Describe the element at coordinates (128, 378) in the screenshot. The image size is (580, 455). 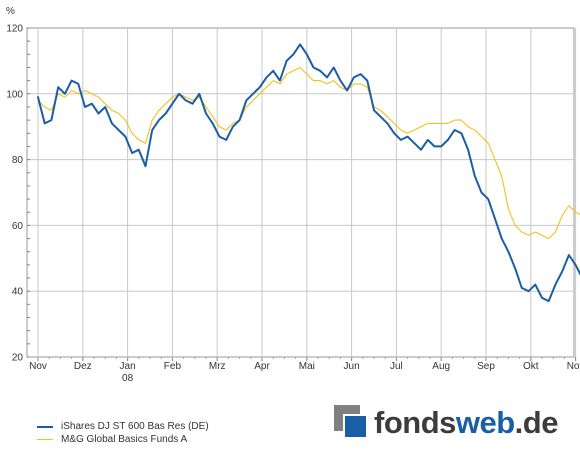
I see `x-tick-sublabel: 08` at that location.